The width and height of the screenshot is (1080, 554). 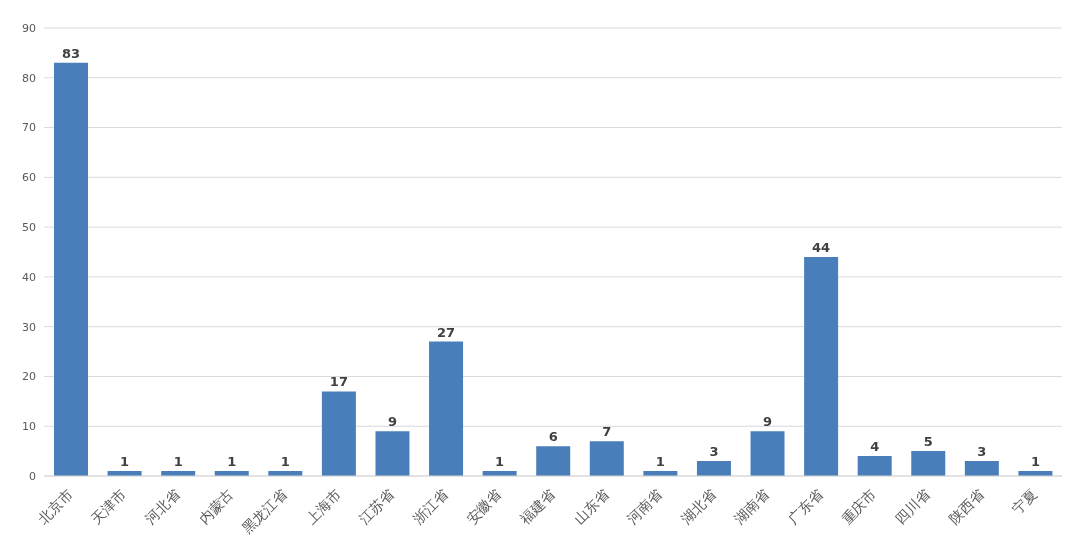 What do you see at coordinates (591, 506) in the screenshot?
I see `x-tick-label: 山东省` at bounding box center [591, 506].